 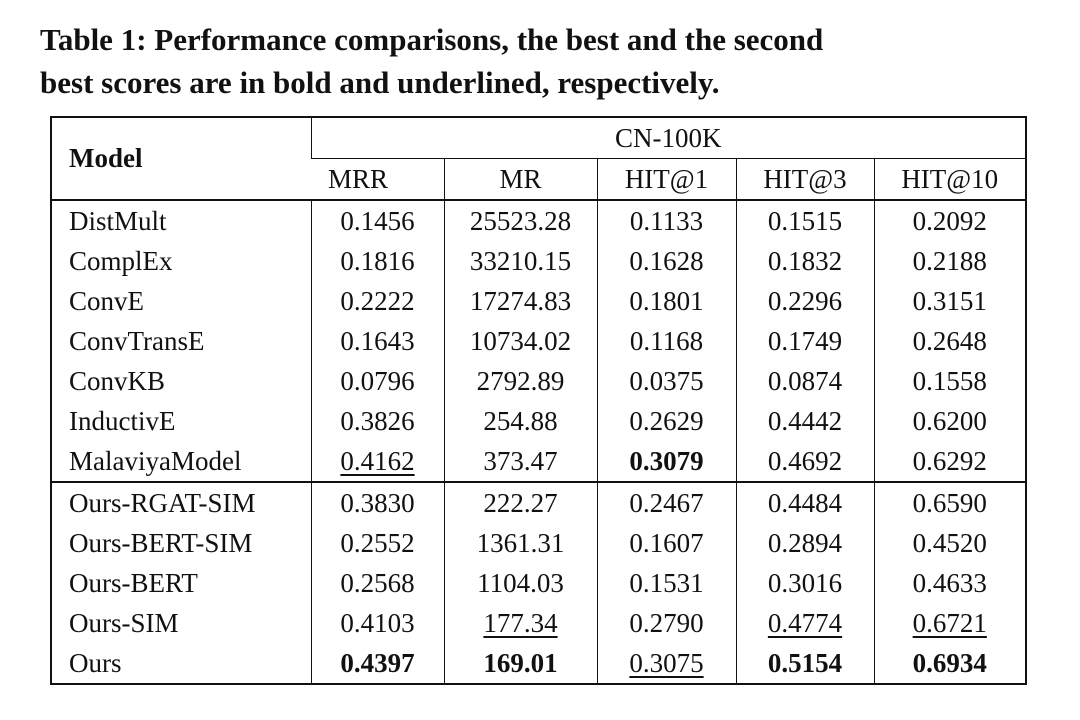 I want to click on table-row: Ours 0.4397 169.01 0.3075 0.5154 0.6934, so click(x=538, y=663).